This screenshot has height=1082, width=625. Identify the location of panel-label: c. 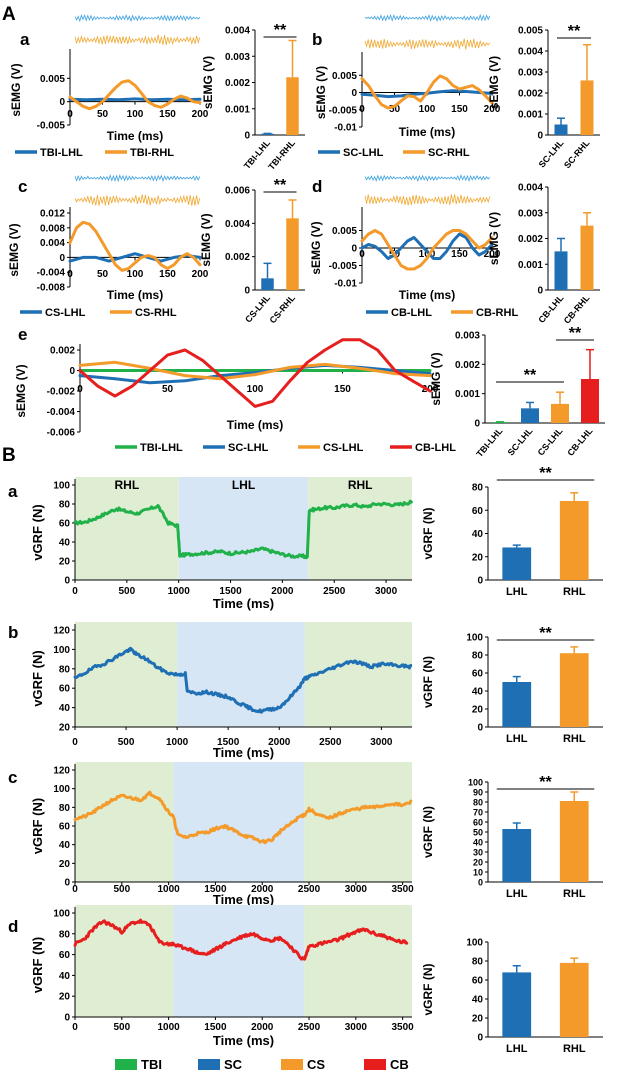
(22, 186).